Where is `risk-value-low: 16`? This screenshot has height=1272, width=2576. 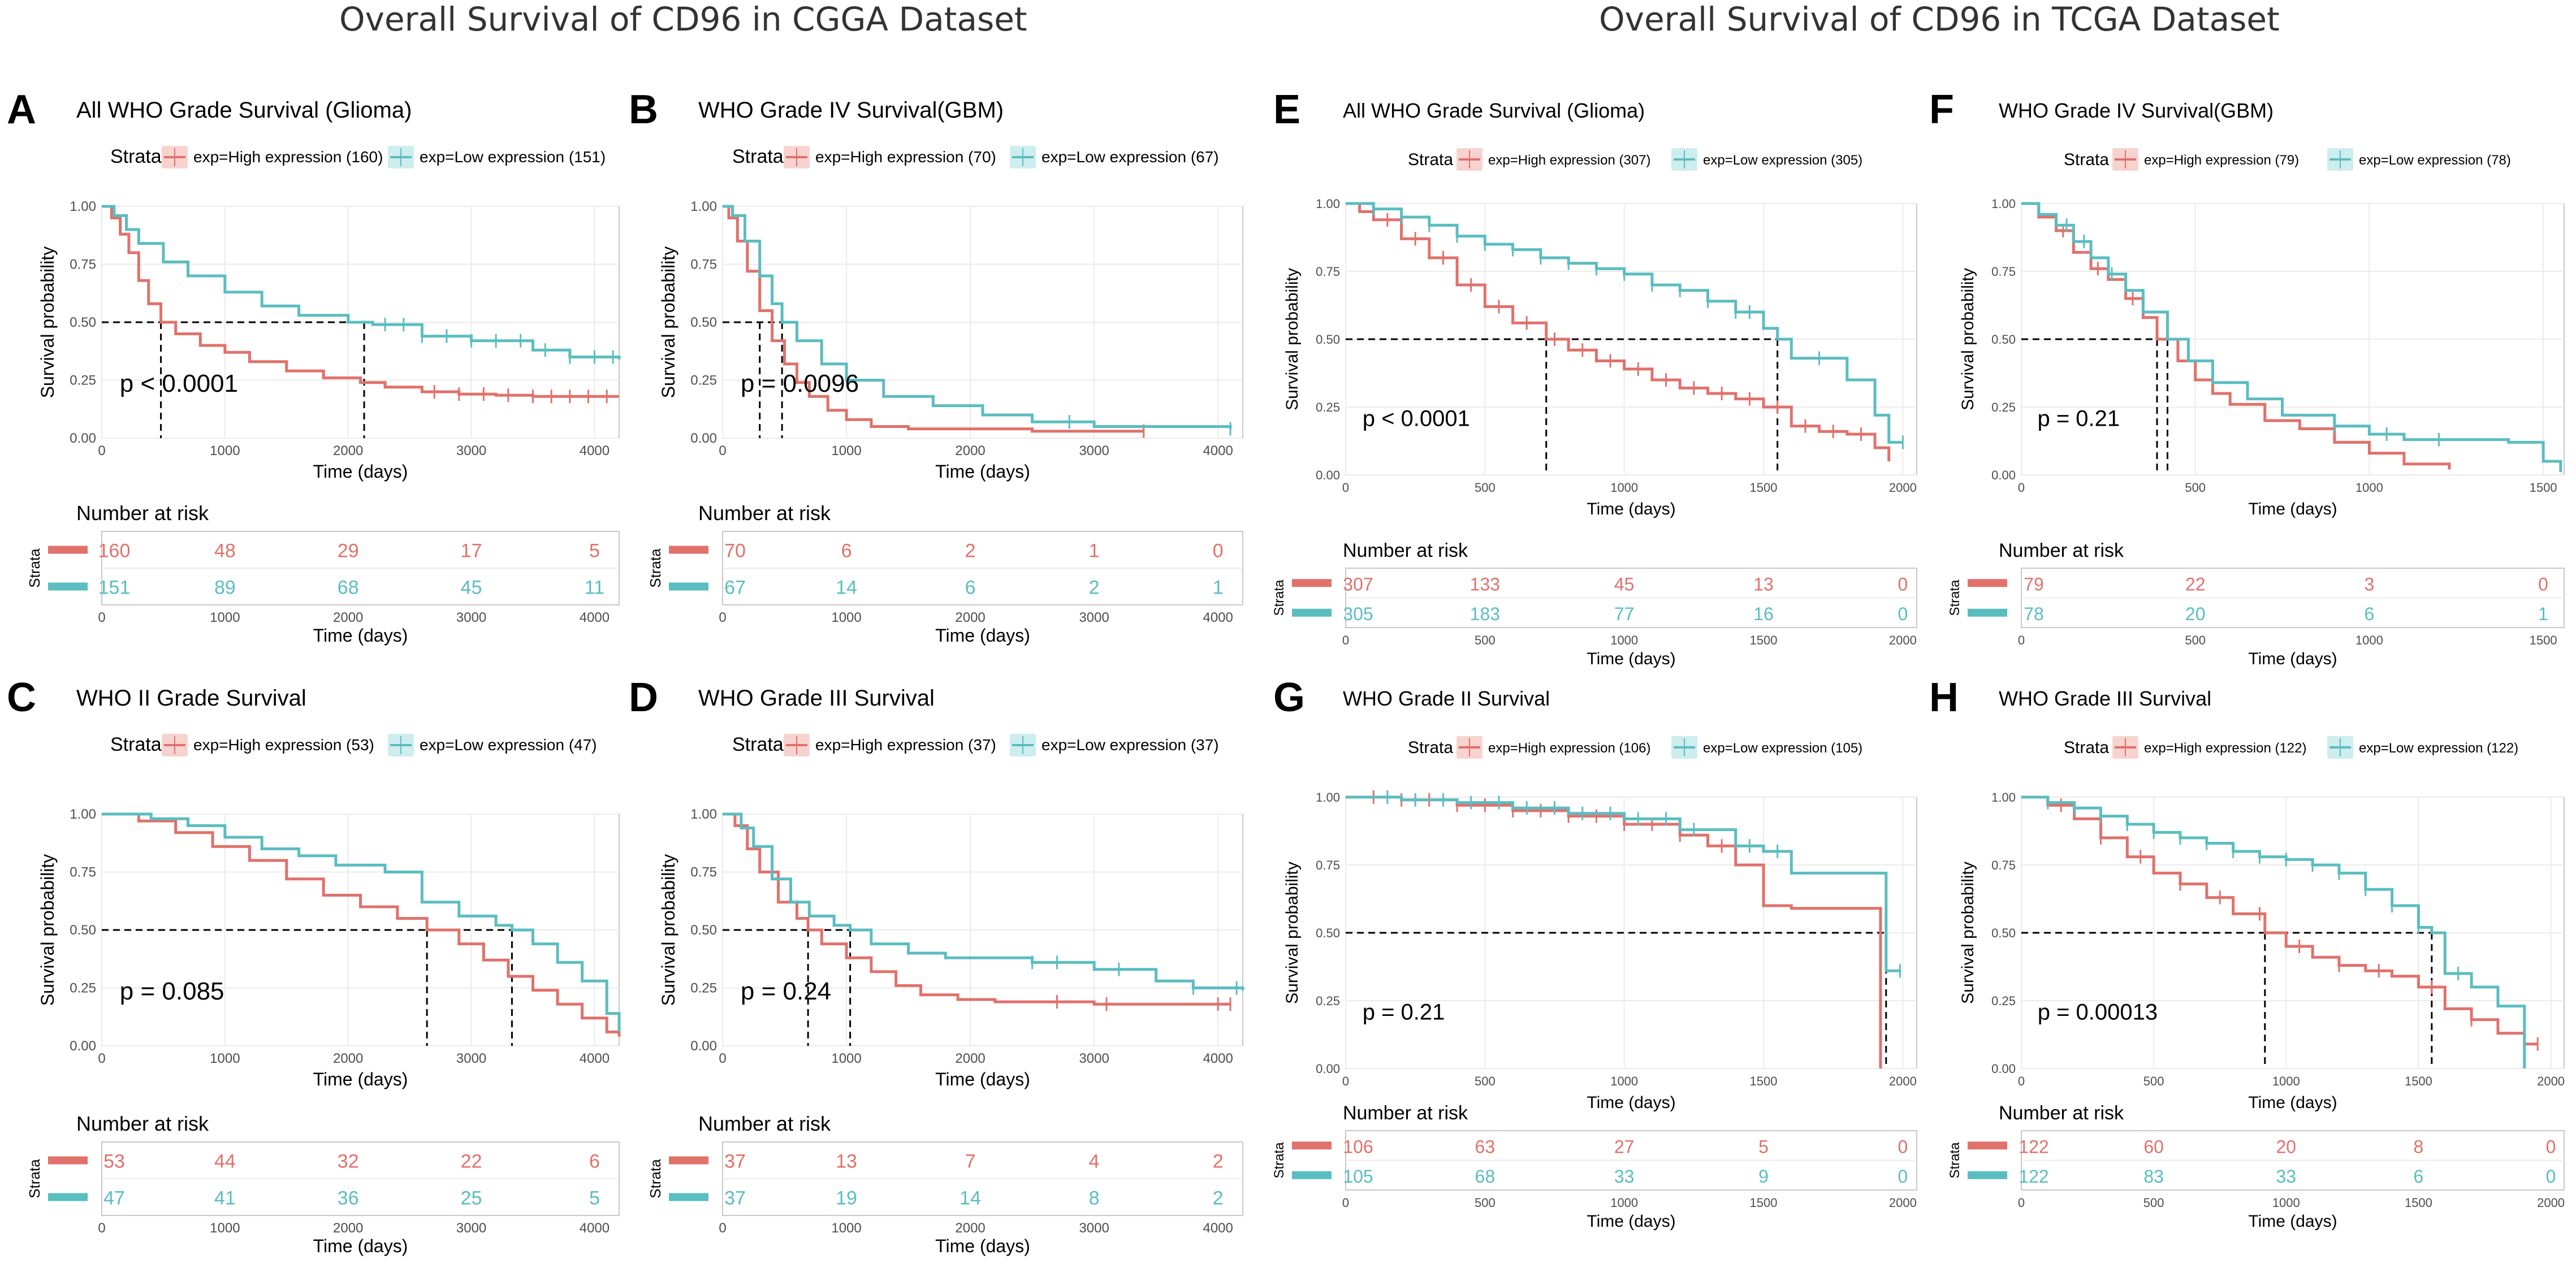
risk-value-low: 16 is located at coordinates (1763, 614).